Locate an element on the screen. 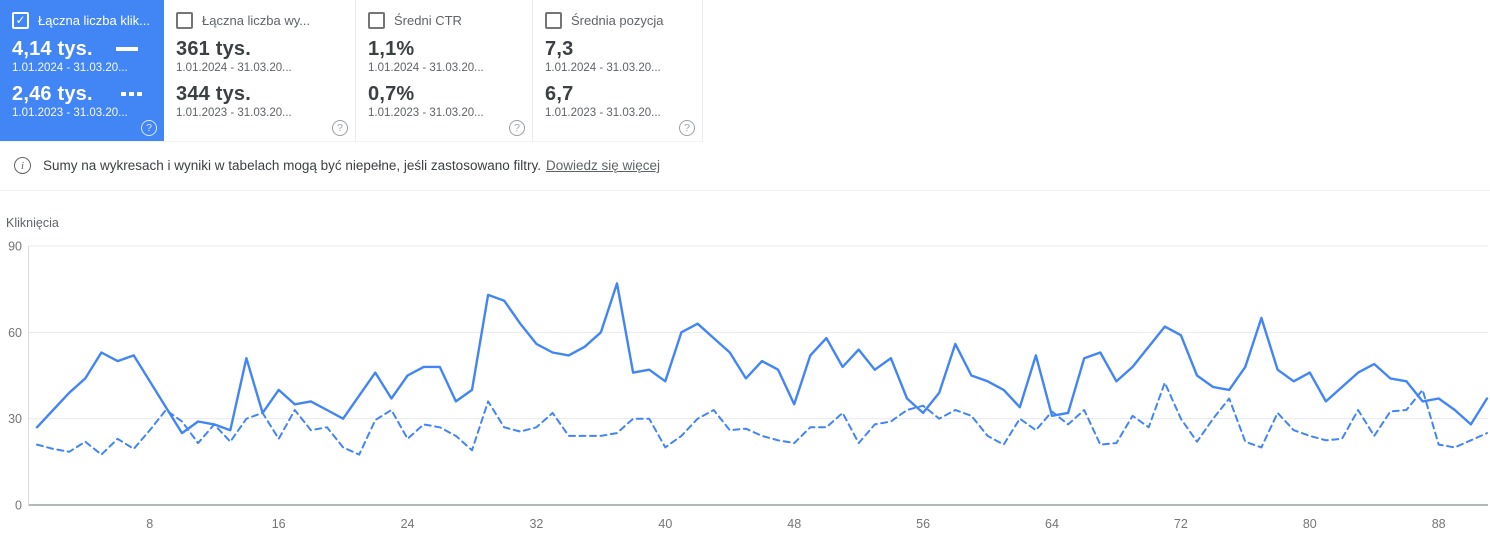  chart-axis-title: Kliknięcia is located at coordinates (32, 223).